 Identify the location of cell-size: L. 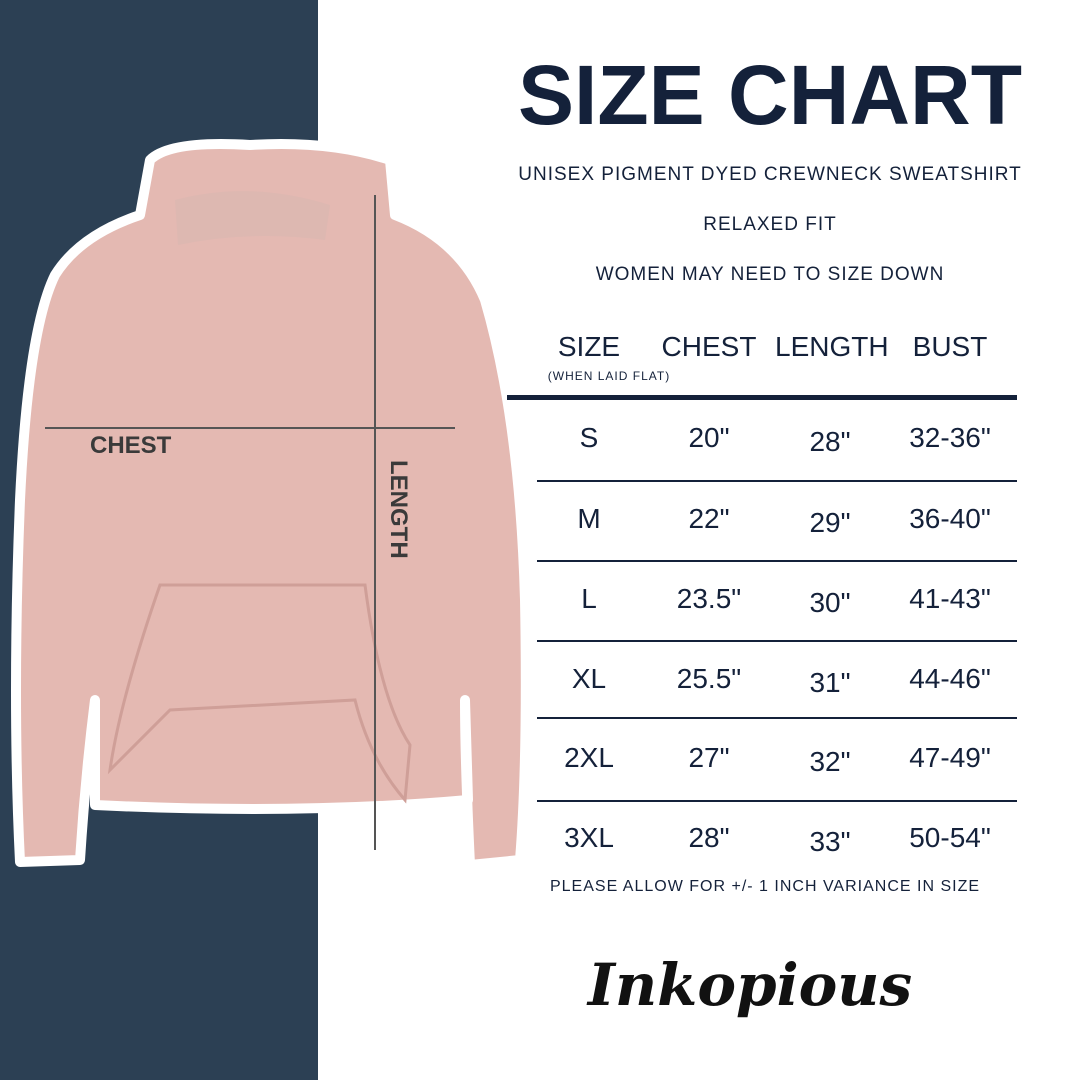
(589, 598).